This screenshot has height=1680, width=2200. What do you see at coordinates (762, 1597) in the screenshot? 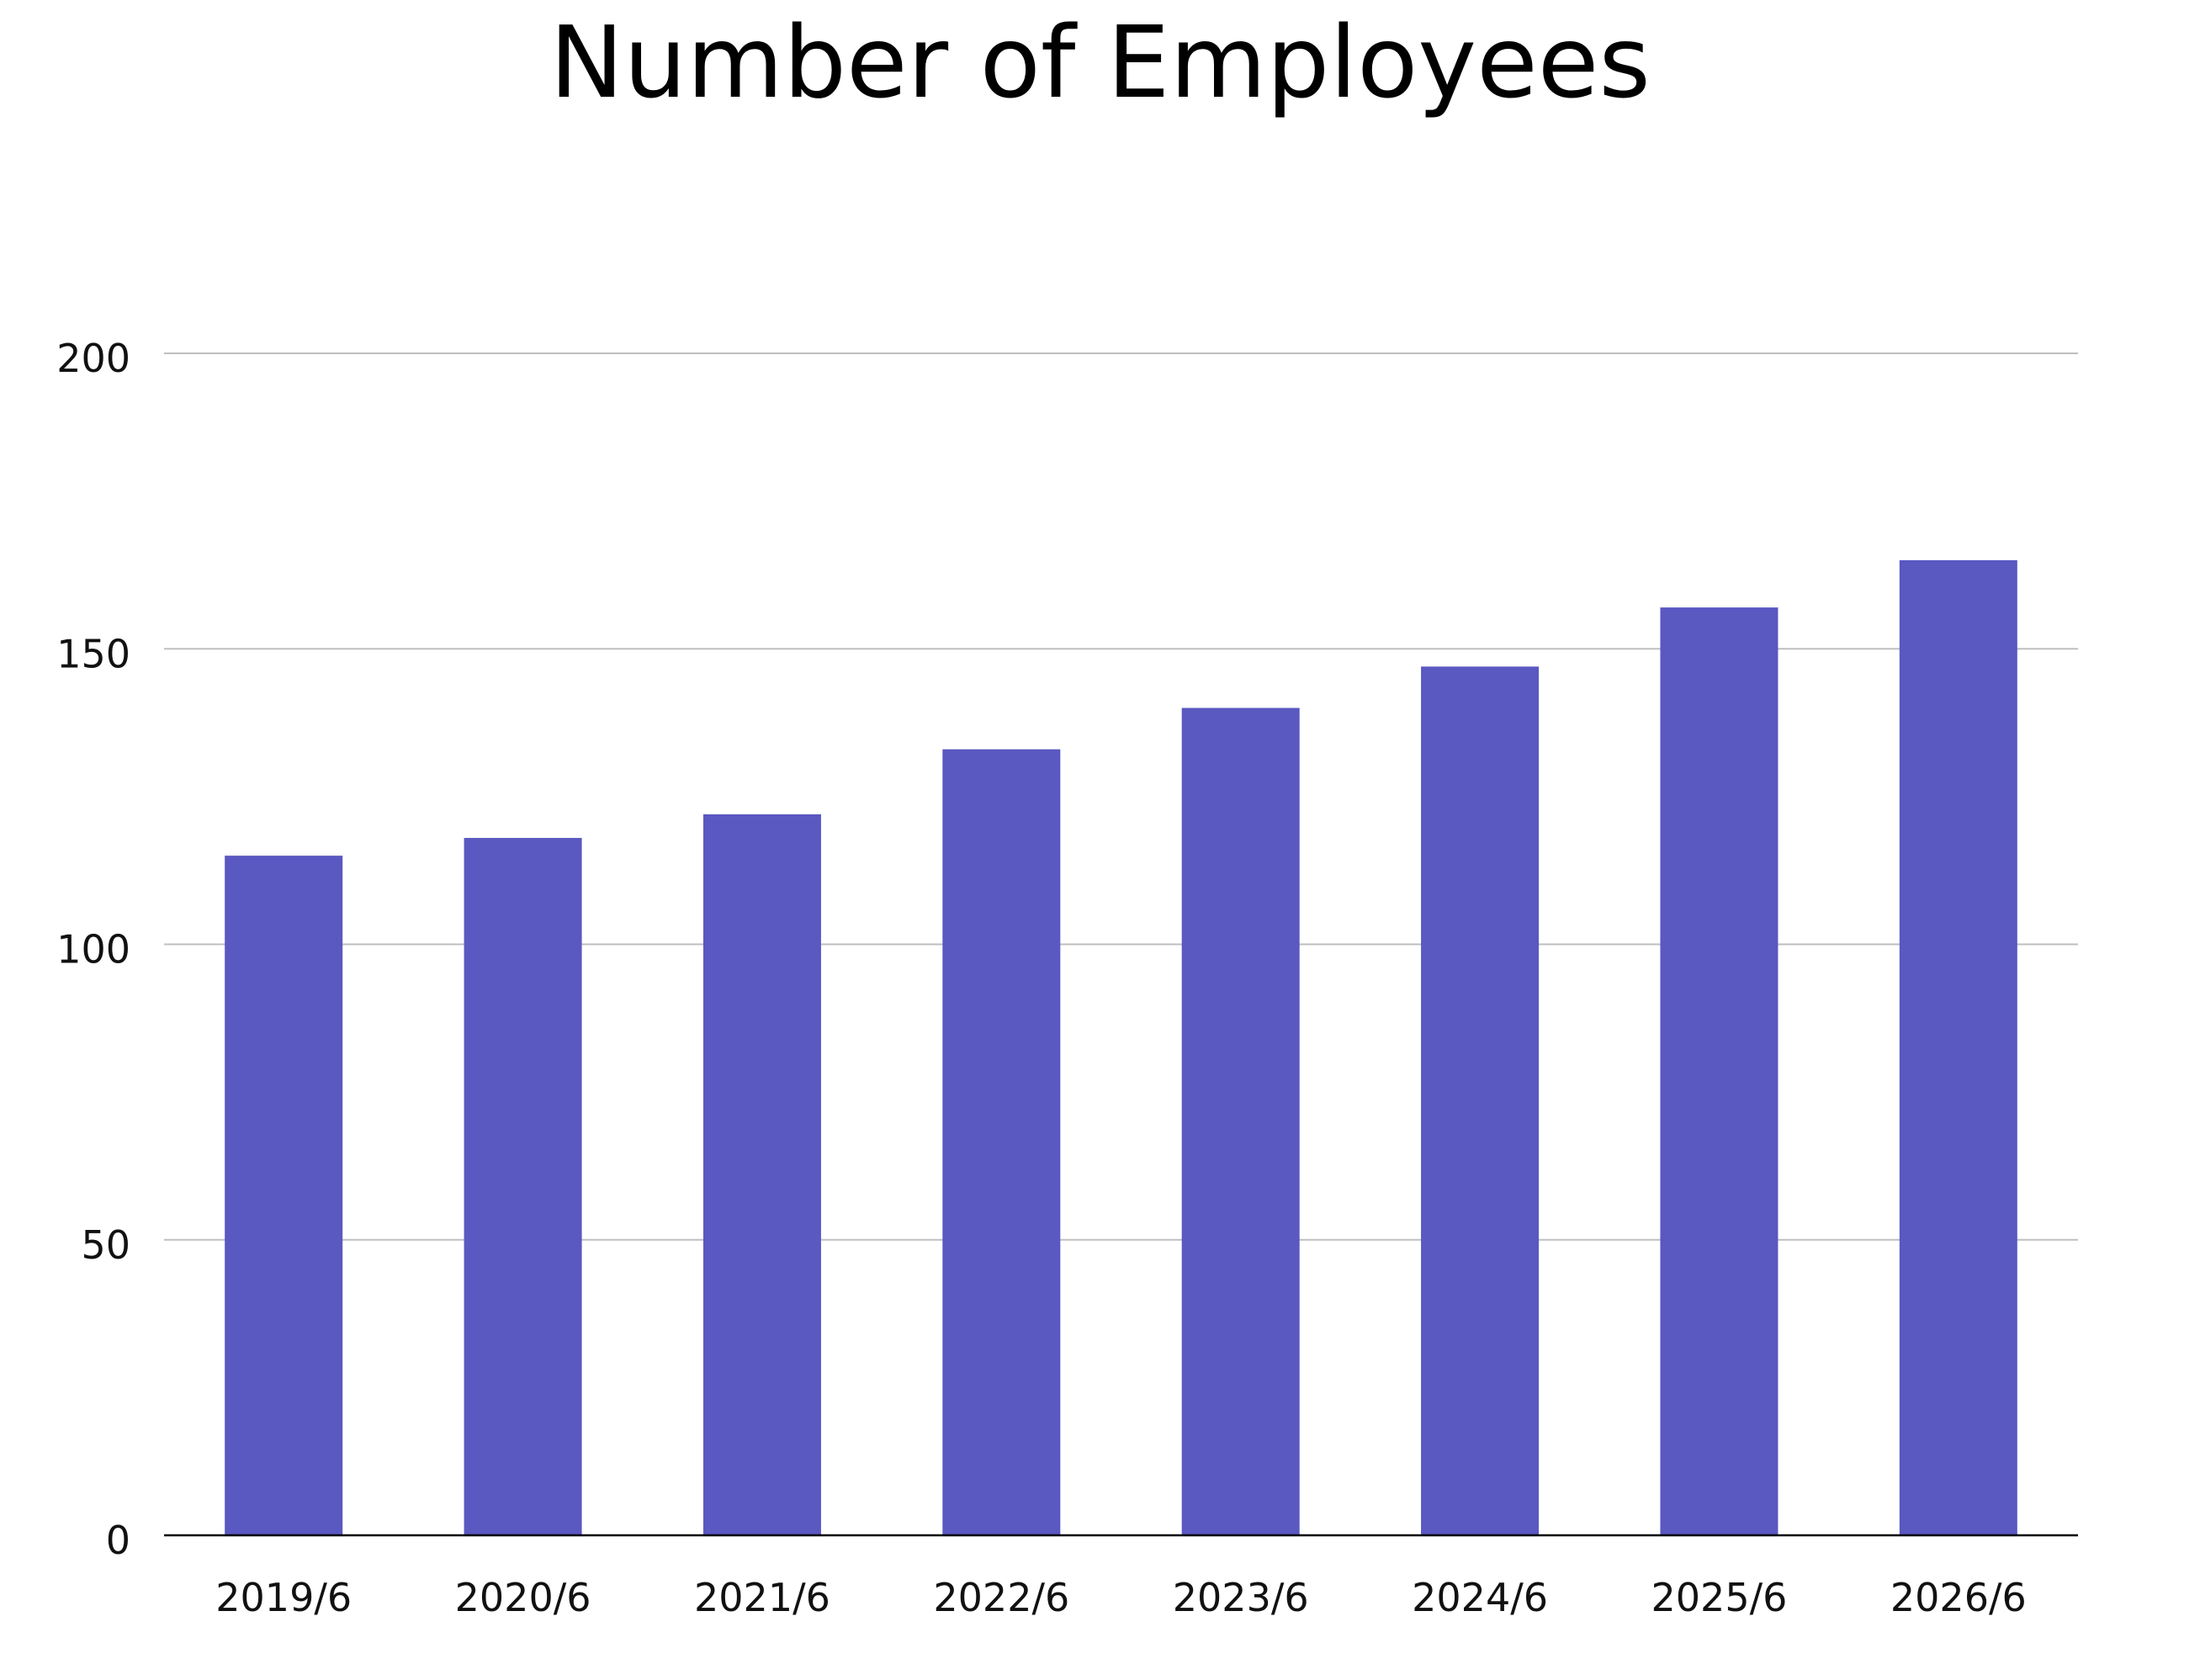
I see `x-tick-label: 2021/6` at bounding box center [762, 1597].